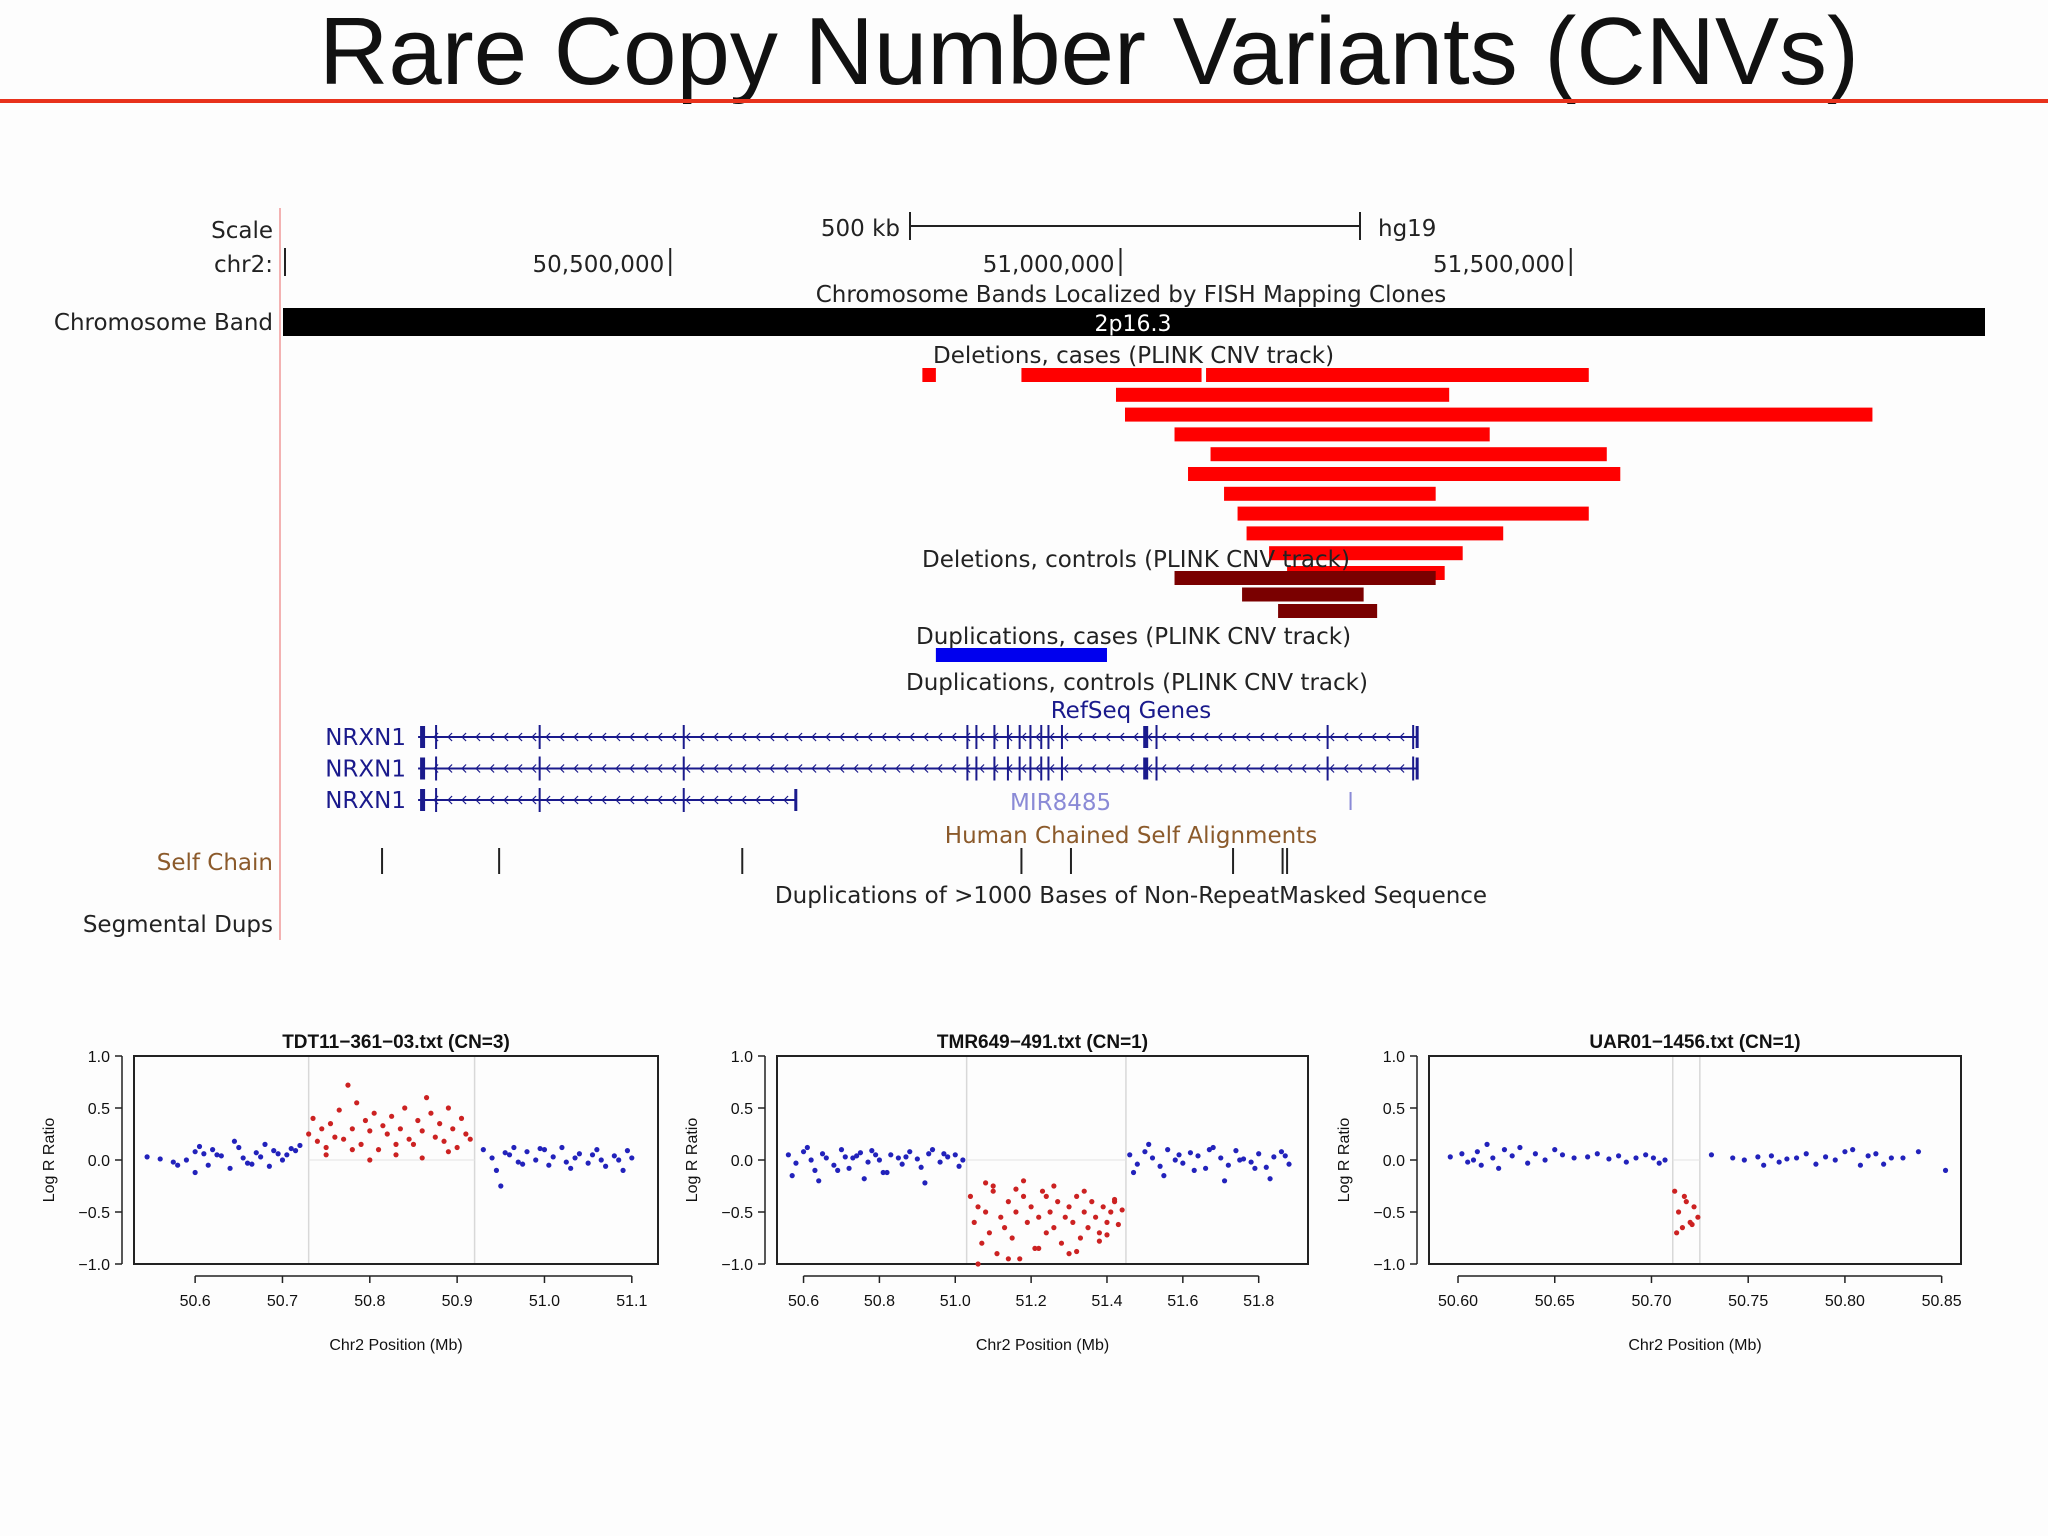  Describe the element at coordinates (742, 1109) in the screenshot. I see `y-tick-label: 0.5` at that location.